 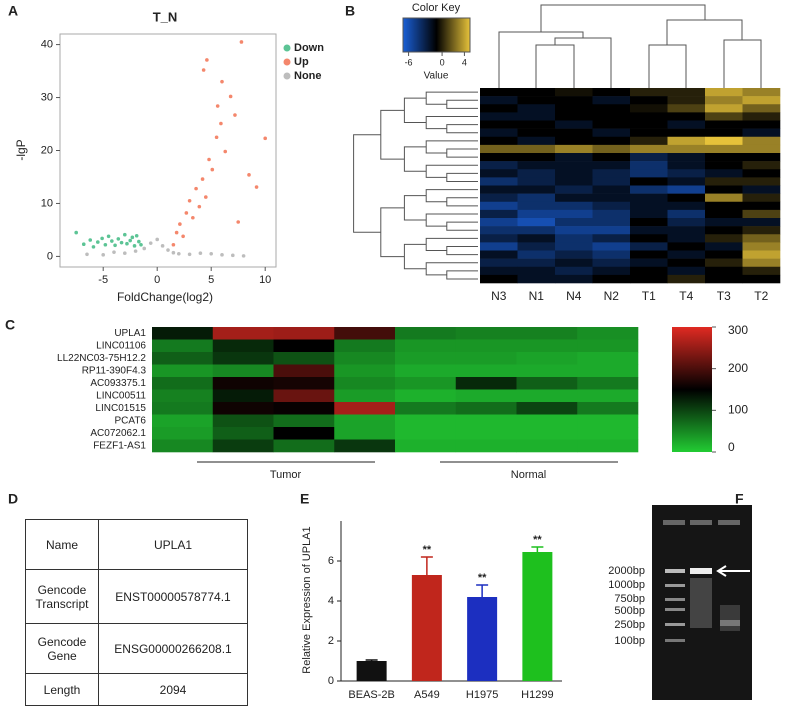 What do you see at coordinates (482, 590) in the screenshot?
I see `error-bar` at bounding box center [482, 590].